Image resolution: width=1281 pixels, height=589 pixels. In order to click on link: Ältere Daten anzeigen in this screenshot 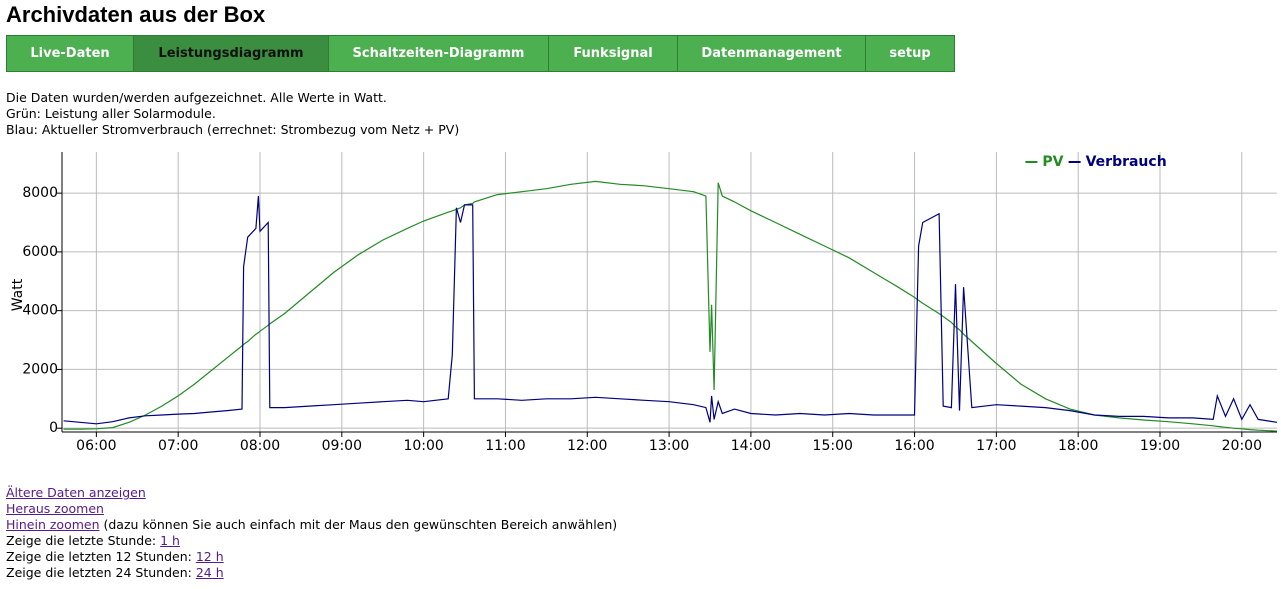, I will do `click(76, 492)`.